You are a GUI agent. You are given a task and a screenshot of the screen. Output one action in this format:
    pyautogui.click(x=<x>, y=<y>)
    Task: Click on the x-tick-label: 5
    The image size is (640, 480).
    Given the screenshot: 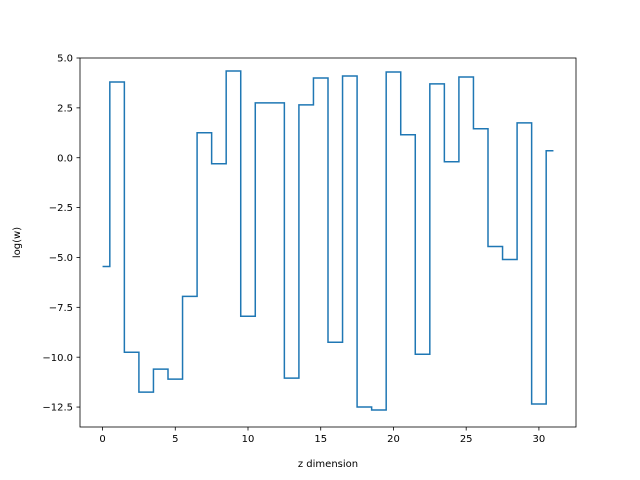 What is the action you would take?
    pyautogui.click(x=175, y=439)
    